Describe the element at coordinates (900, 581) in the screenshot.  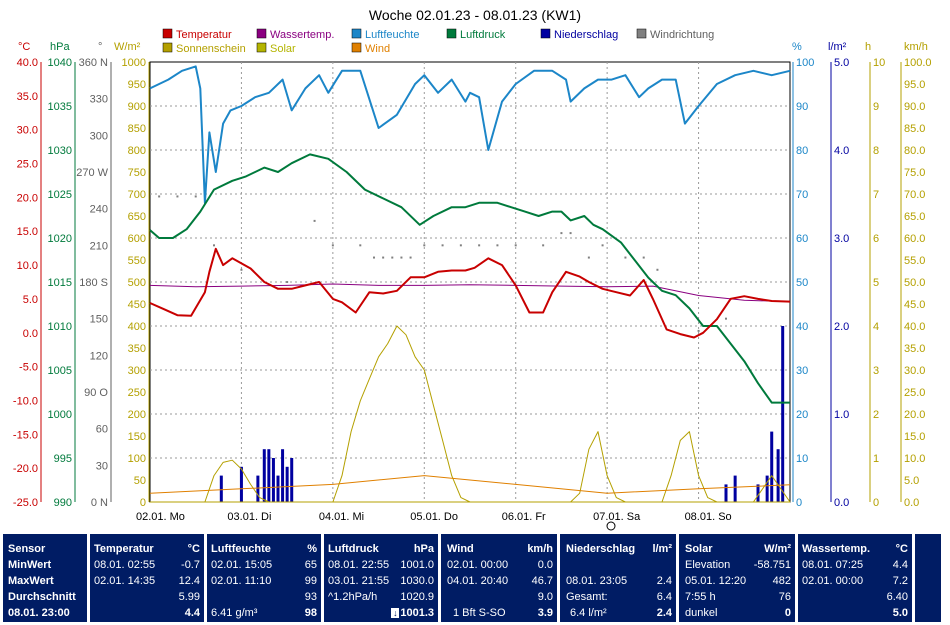
I see `wassertemp-max-value: 7.2` at that location.